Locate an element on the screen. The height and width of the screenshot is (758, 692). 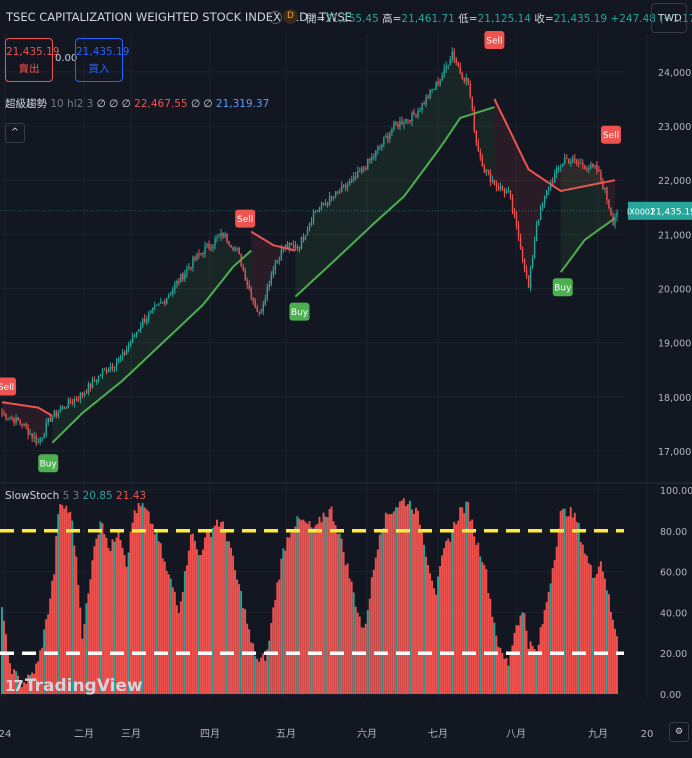
buy-signal-text: Buy is located at coordinates (49, 465).